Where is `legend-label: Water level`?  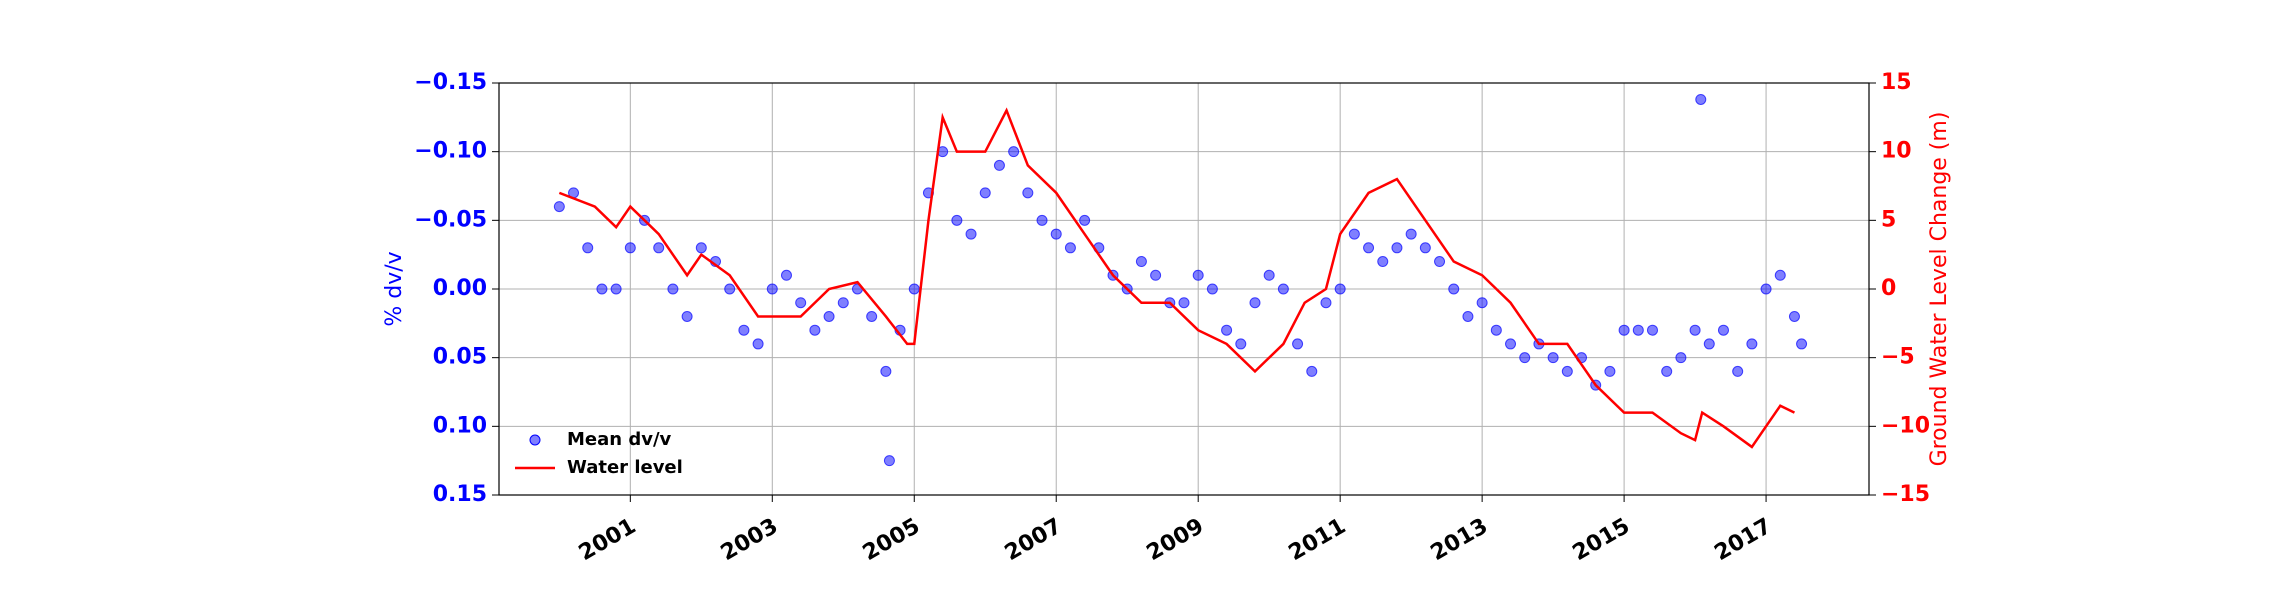 legend-label: Water level is located at coordinates (625, 467).